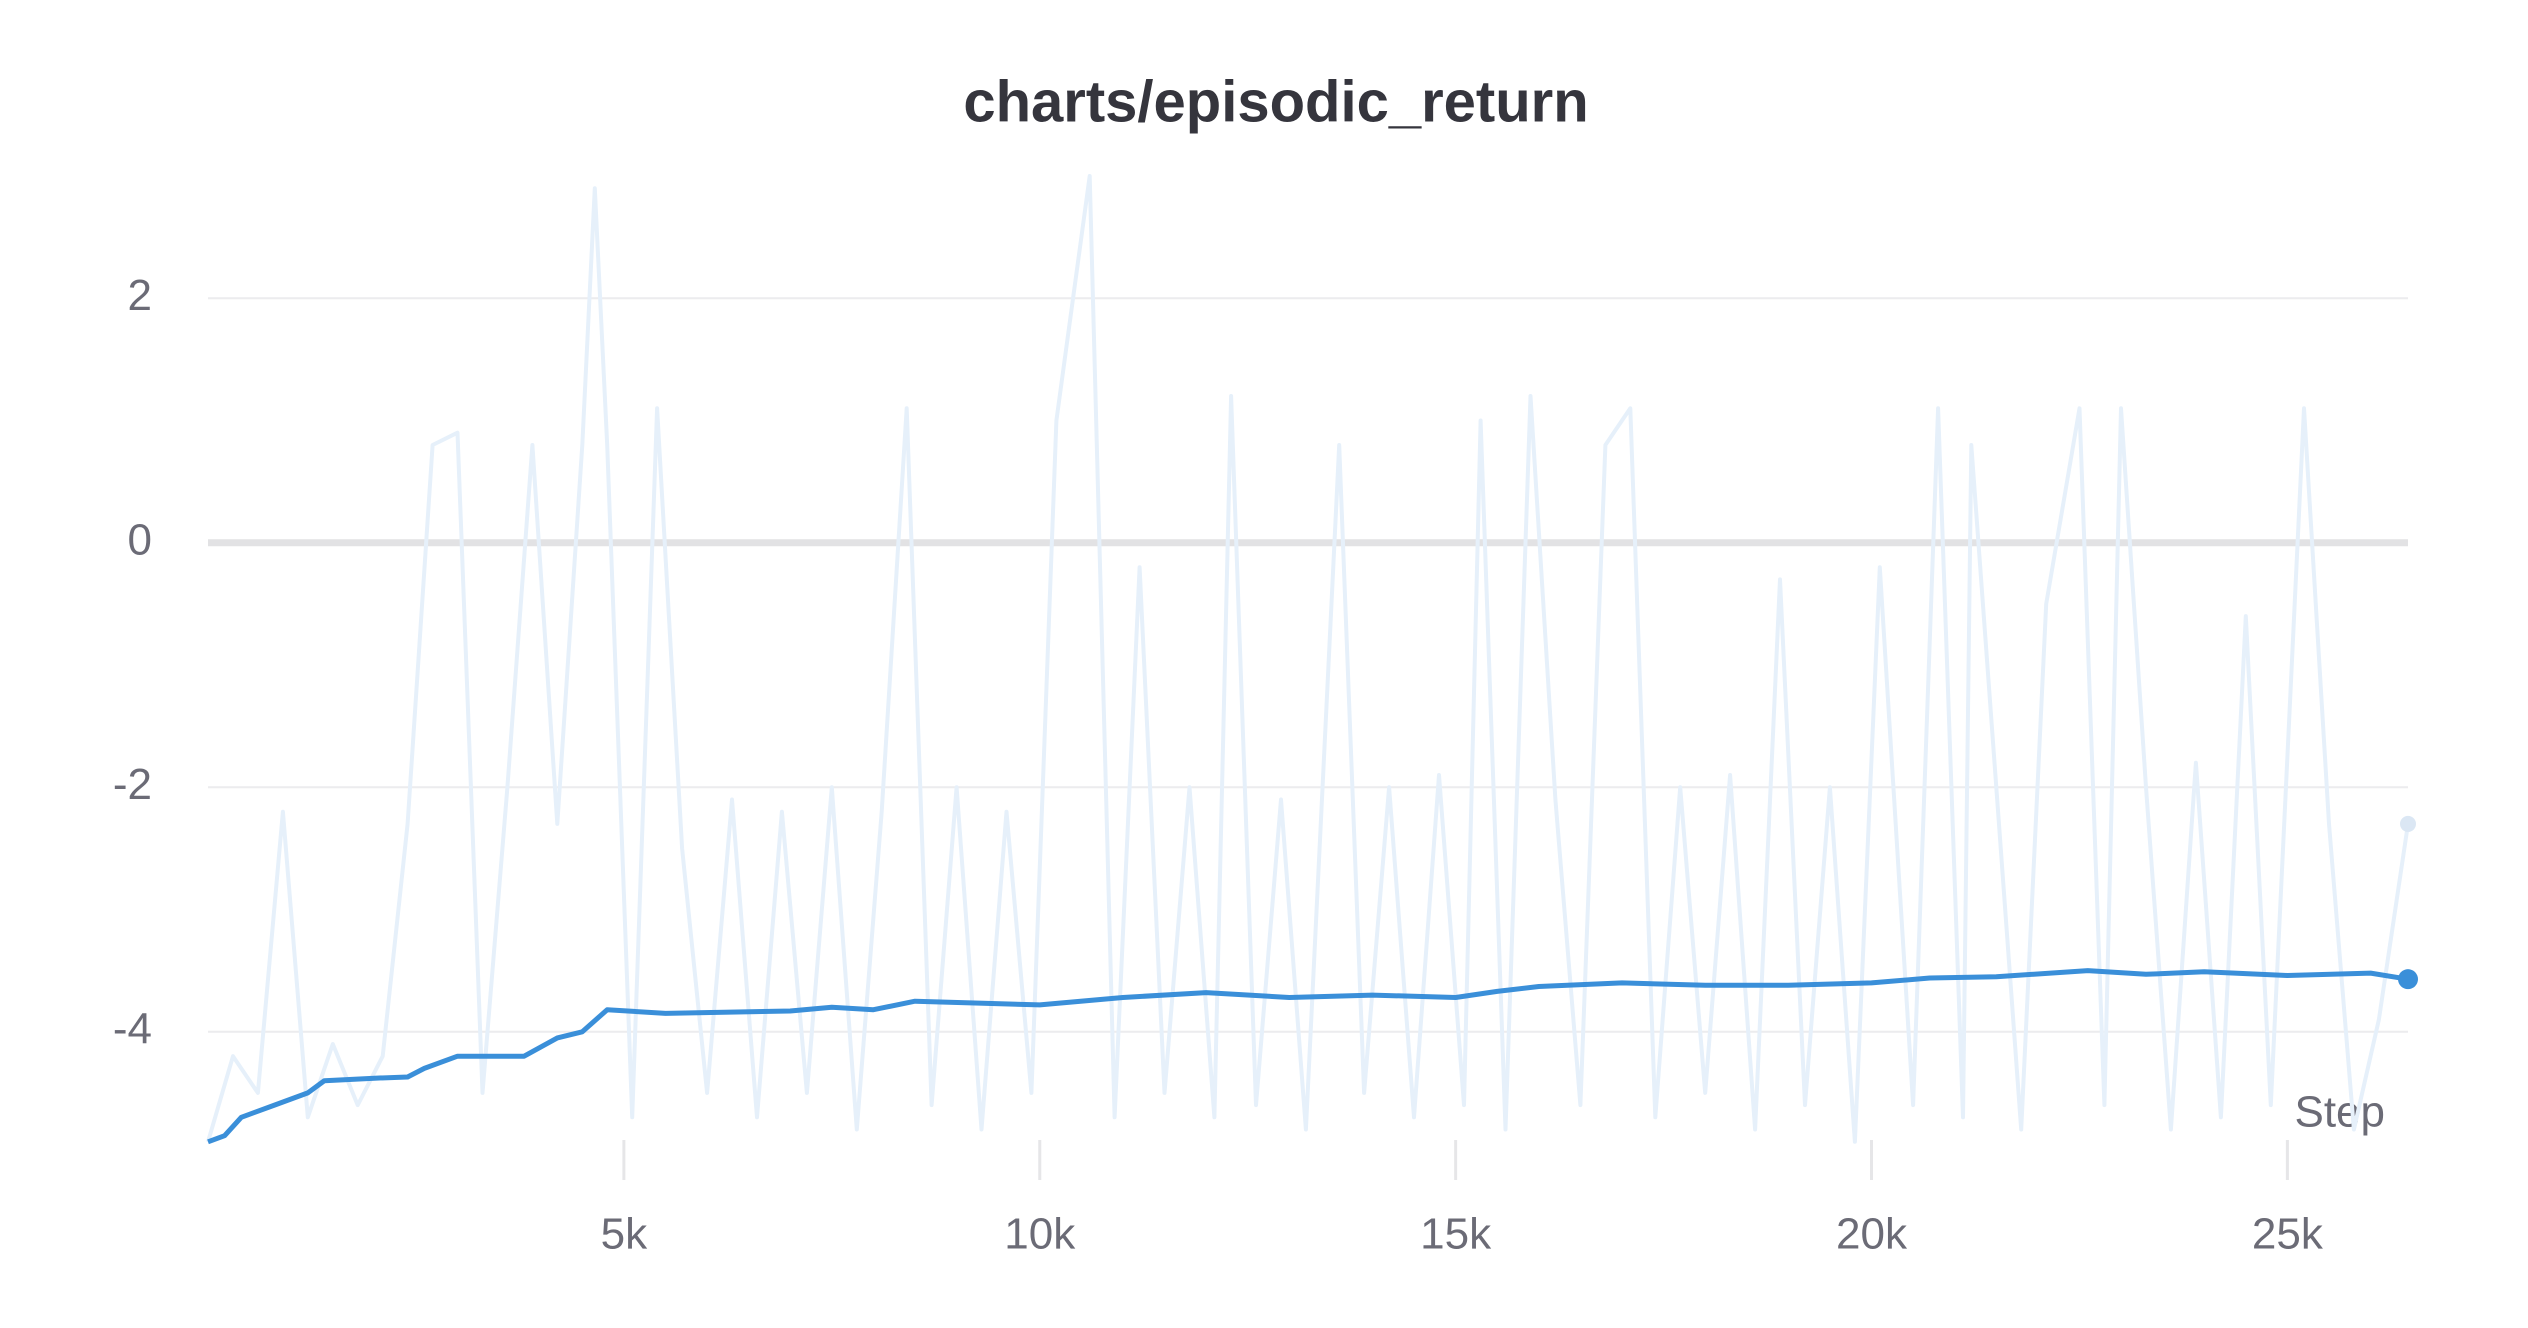 This screenshot has height=1328, width=2528. Describe the element at coordinates (2288, 1234) in the screenshot. I see `x-tick-label: 25k` at that location.